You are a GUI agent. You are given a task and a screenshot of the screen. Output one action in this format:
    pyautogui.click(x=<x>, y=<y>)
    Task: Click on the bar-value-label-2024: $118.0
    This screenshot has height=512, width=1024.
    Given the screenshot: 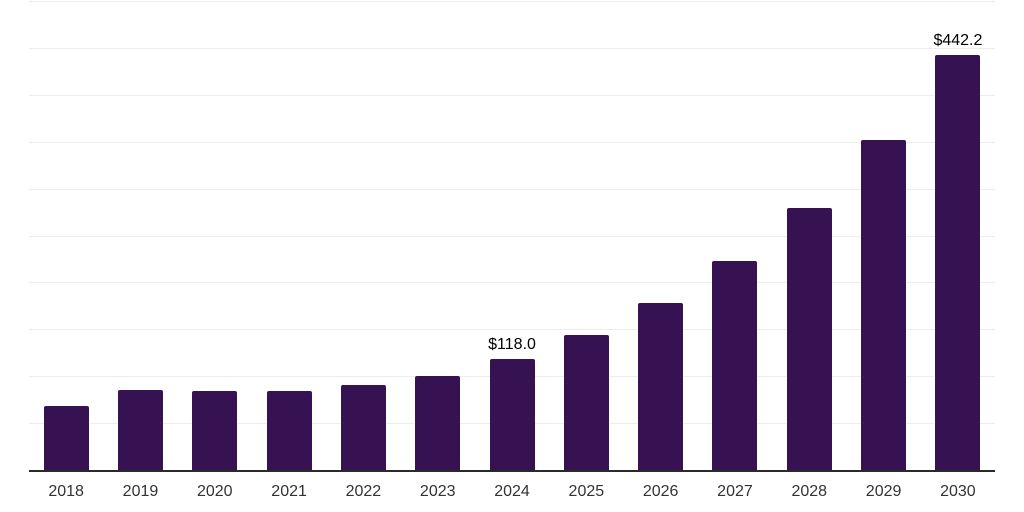 What is the action you would take?
    pyautogui.click(x=512, y=345)
    